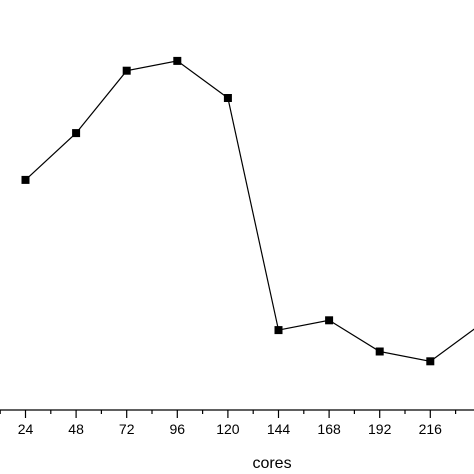  I want to click on x-tick-label: 96, so click(178, 429).